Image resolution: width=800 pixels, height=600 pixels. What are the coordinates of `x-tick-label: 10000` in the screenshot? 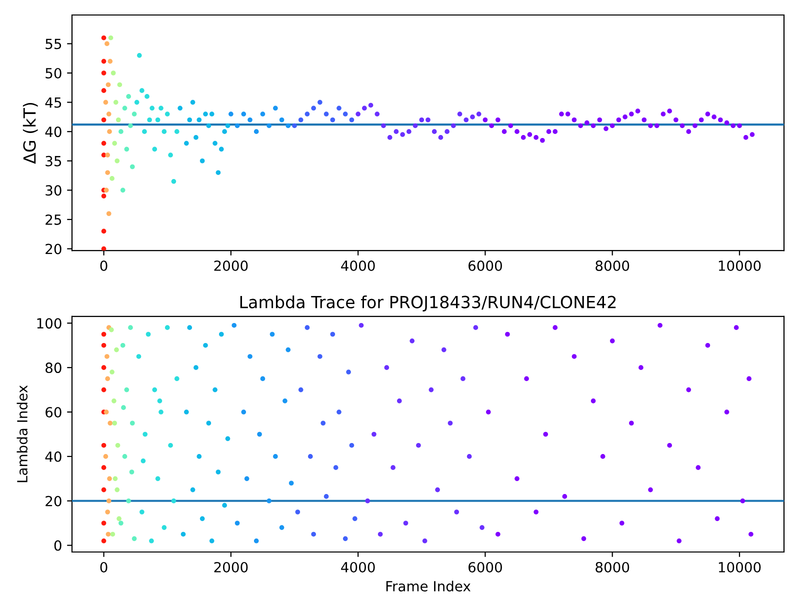 It's located at (739, 265).